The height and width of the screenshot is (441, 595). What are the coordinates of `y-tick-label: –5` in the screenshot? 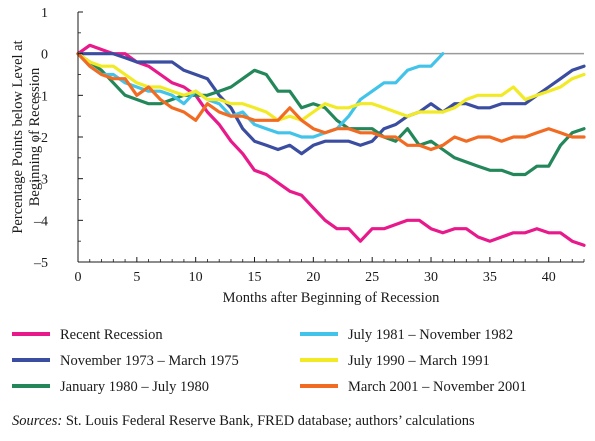 It's located at (40, 263).